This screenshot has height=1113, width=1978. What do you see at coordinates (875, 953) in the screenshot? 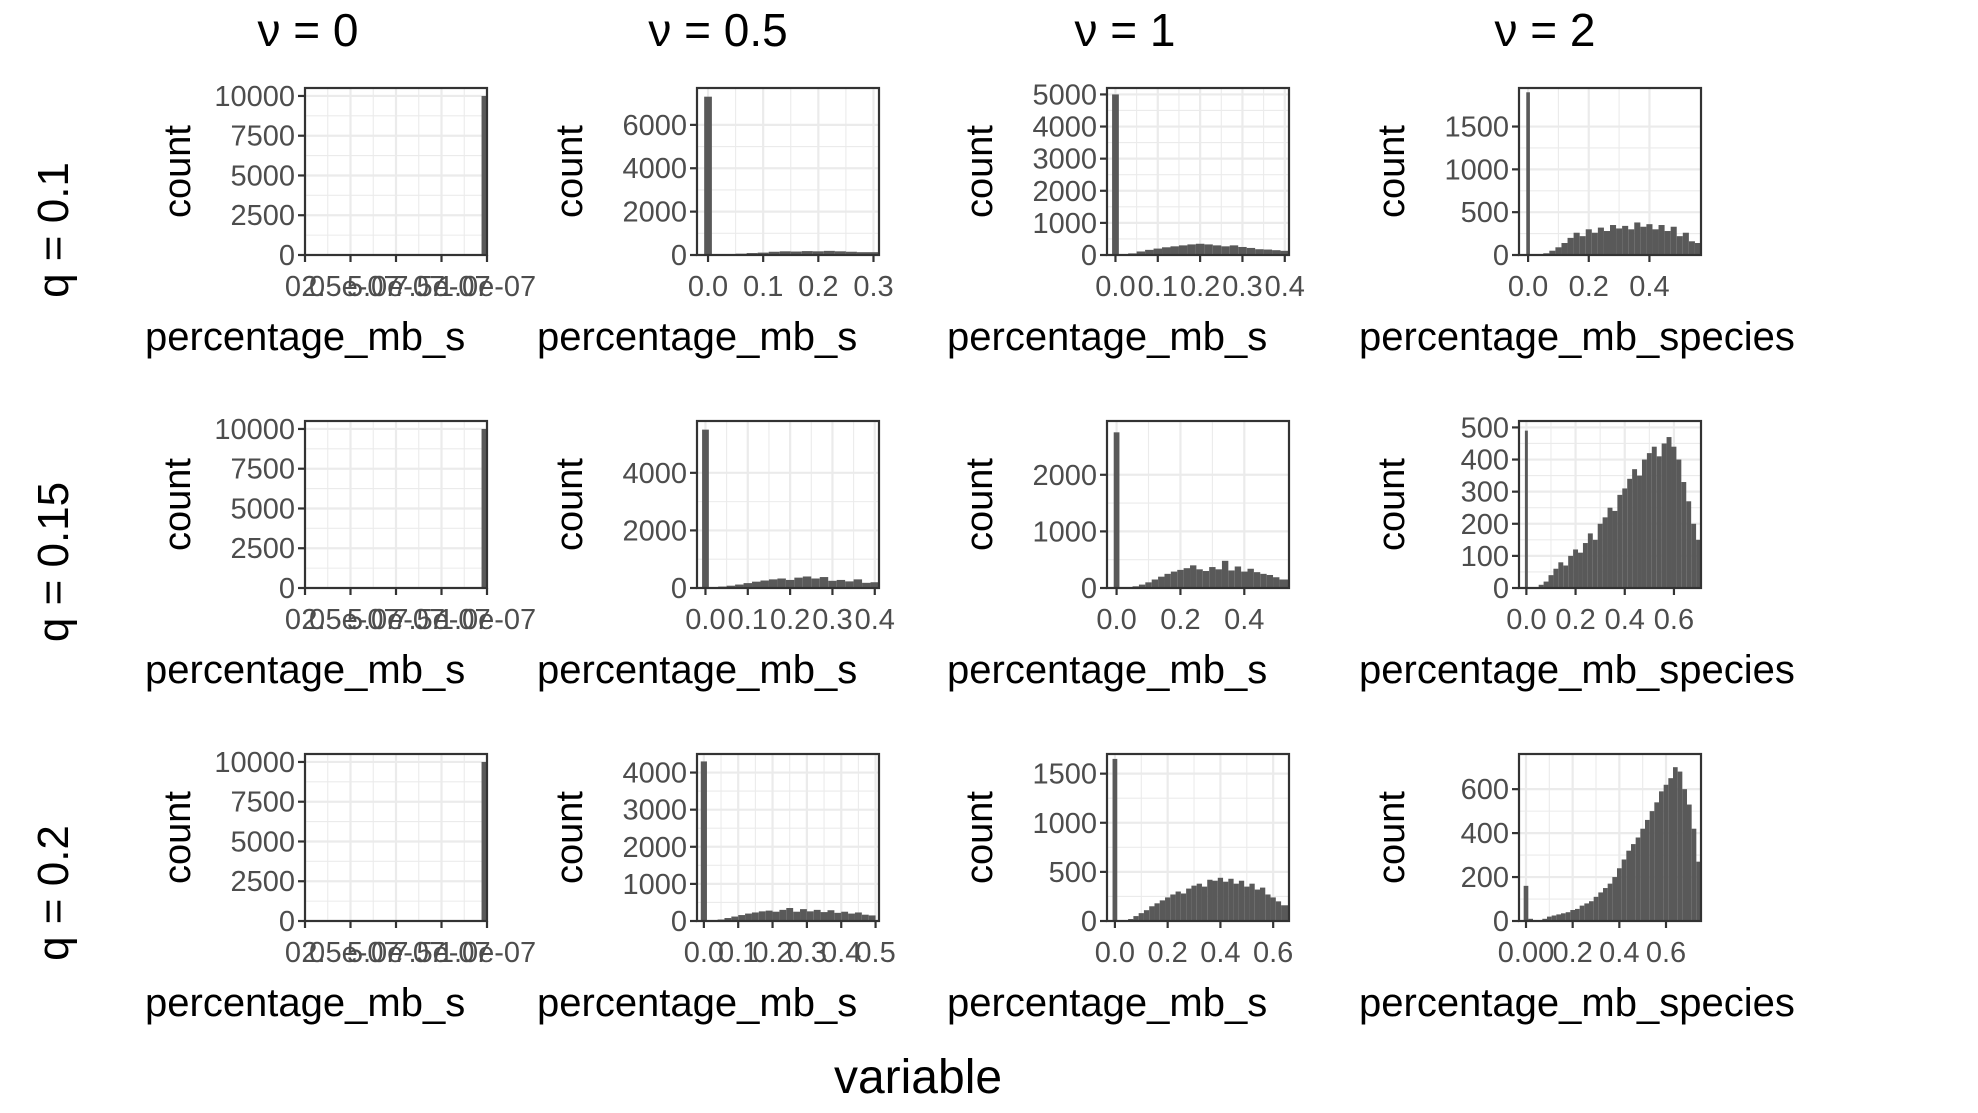
I see `x-tick-label: 0.5` at bounding box center [875, 953].